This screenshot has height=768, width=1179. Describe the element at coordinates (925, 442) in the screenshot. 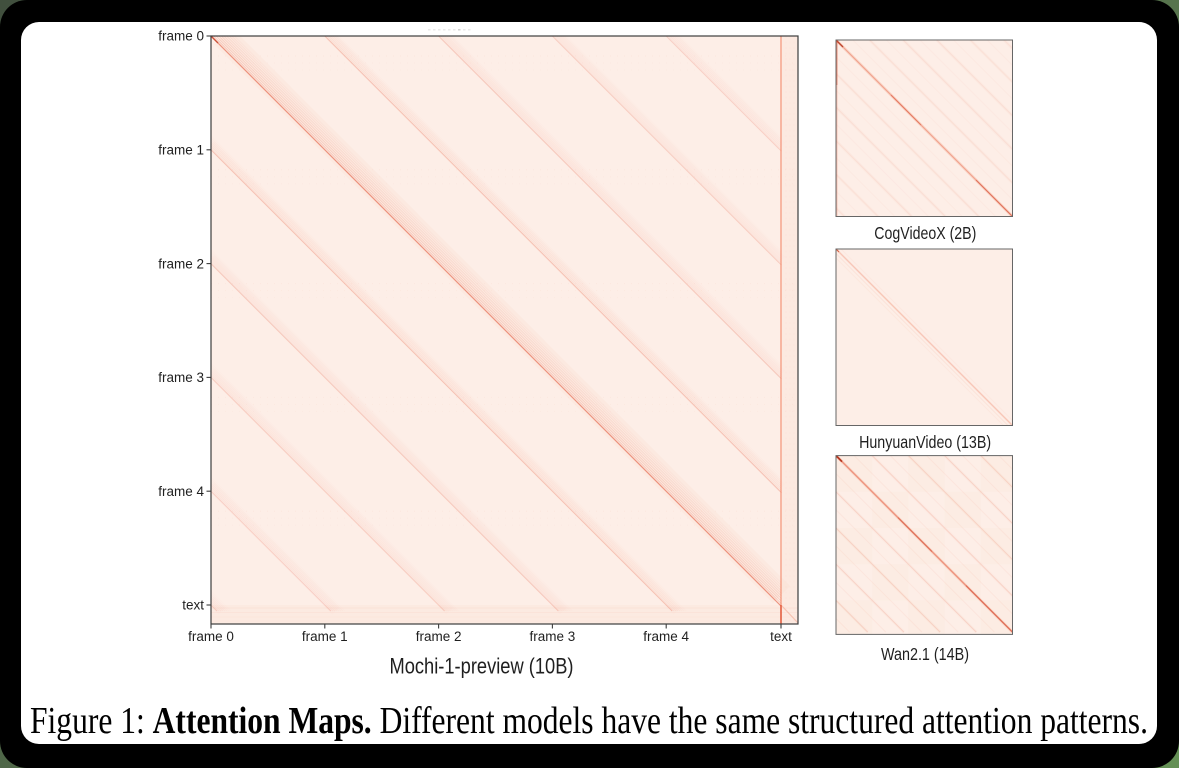

I see `svg-text: HunyuanVideo (13B)` at that location.